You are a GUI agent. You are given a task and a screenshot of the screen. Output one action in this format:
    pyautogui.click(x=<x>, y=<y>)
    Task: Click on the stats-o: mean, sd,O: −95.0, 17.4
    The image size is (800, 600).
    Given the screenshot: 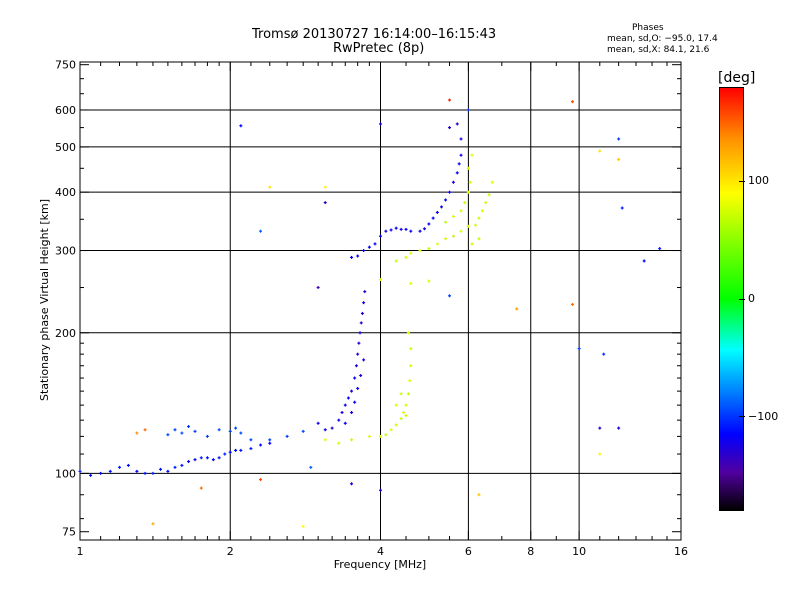 What is the action you would take?
    pyautogui.click(x=662, y=39)
    